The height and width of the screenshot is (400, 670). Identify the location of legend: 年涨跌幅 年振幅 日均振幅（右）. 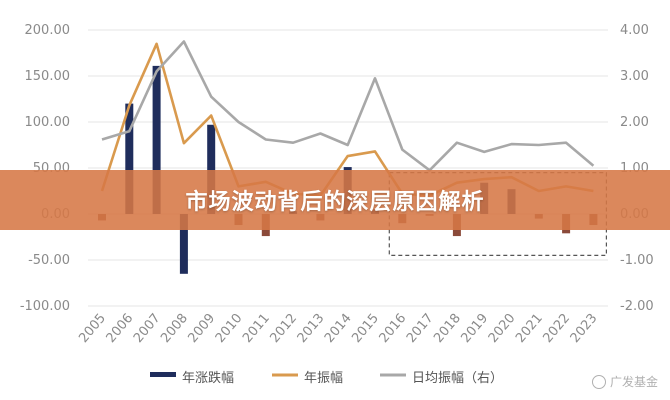
(326, 378).